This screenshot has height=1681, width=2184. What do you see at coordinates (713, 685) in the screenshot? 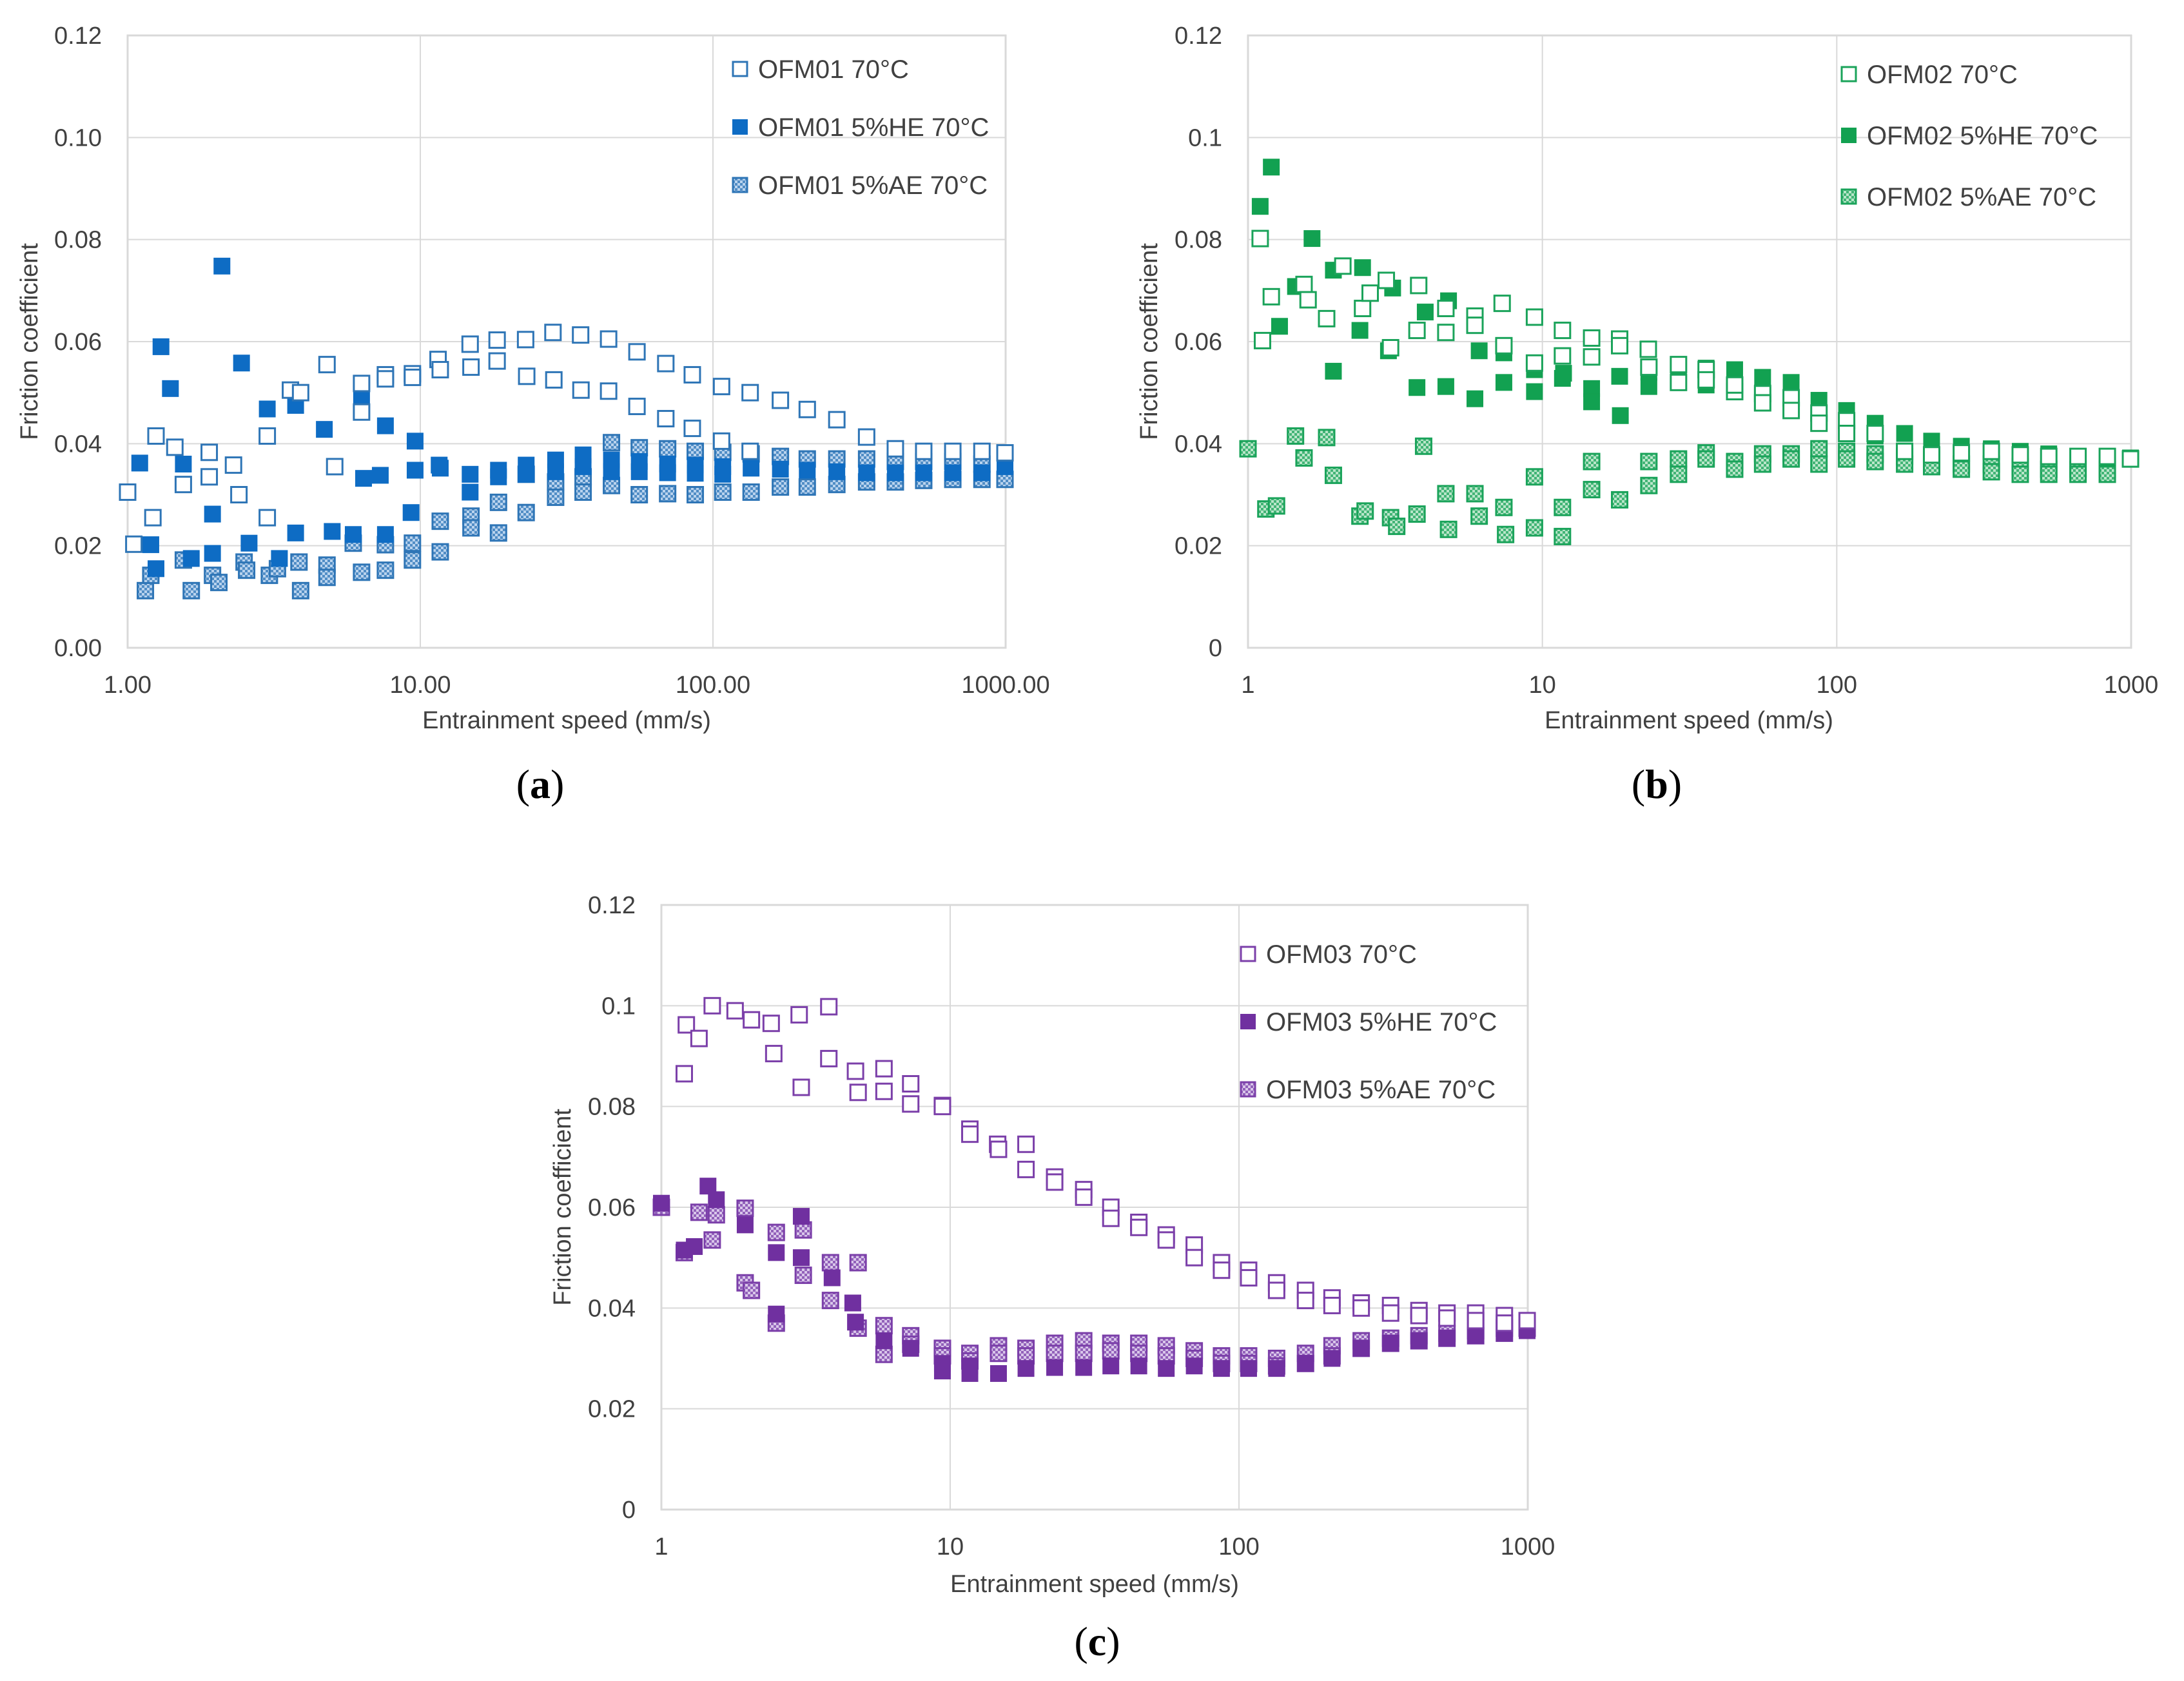
I see `x-tick-label: 100.00` at bounding box center [713, 685].